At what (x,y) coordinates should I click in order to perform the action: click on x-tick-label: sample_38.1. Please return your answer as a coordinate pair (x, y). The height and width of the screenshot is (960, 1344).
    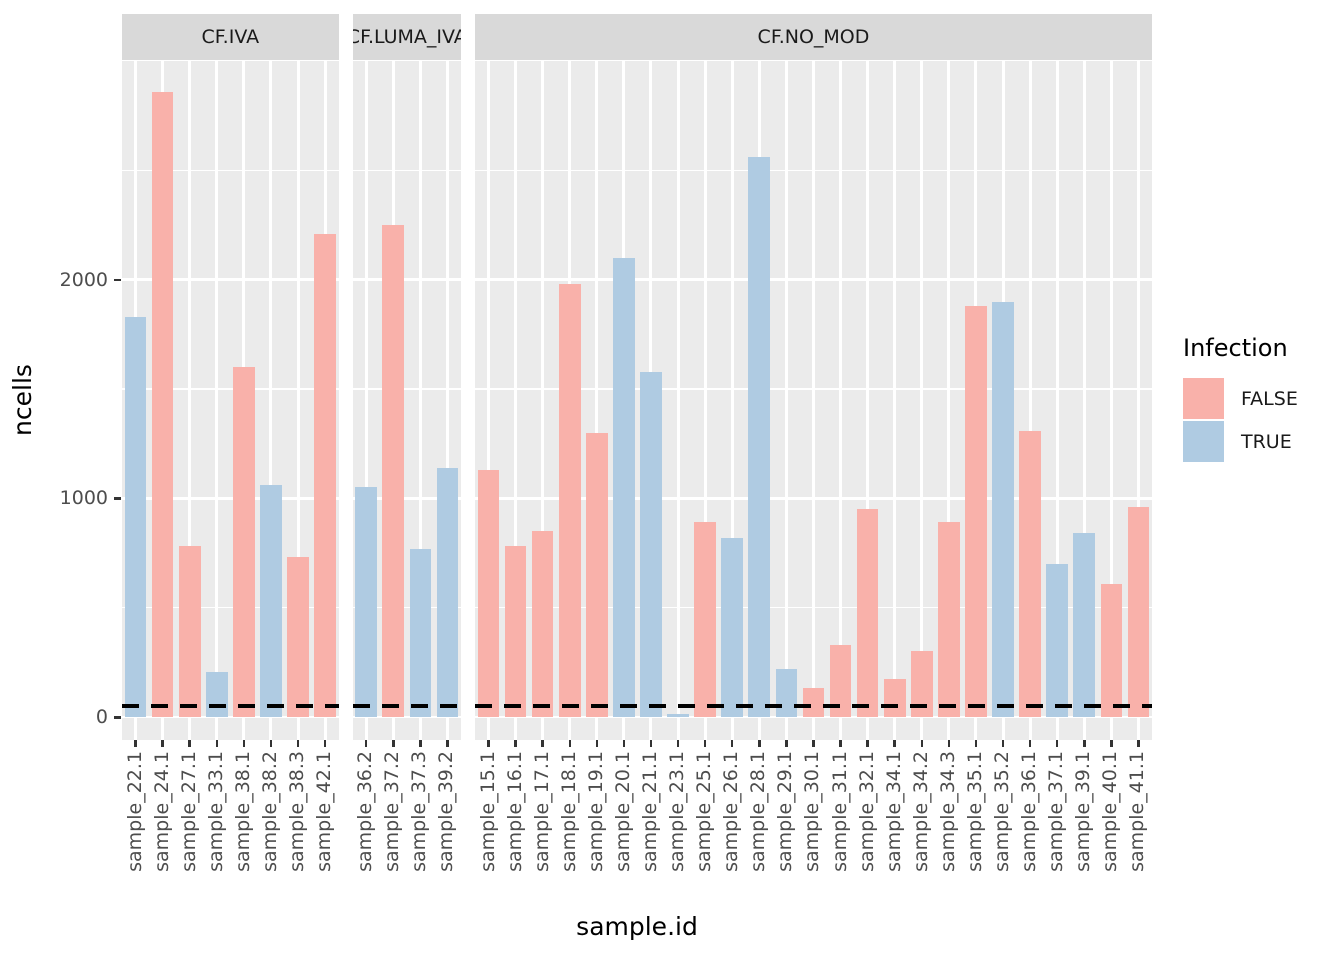
    Looking at the image, I should click on (242, 811).